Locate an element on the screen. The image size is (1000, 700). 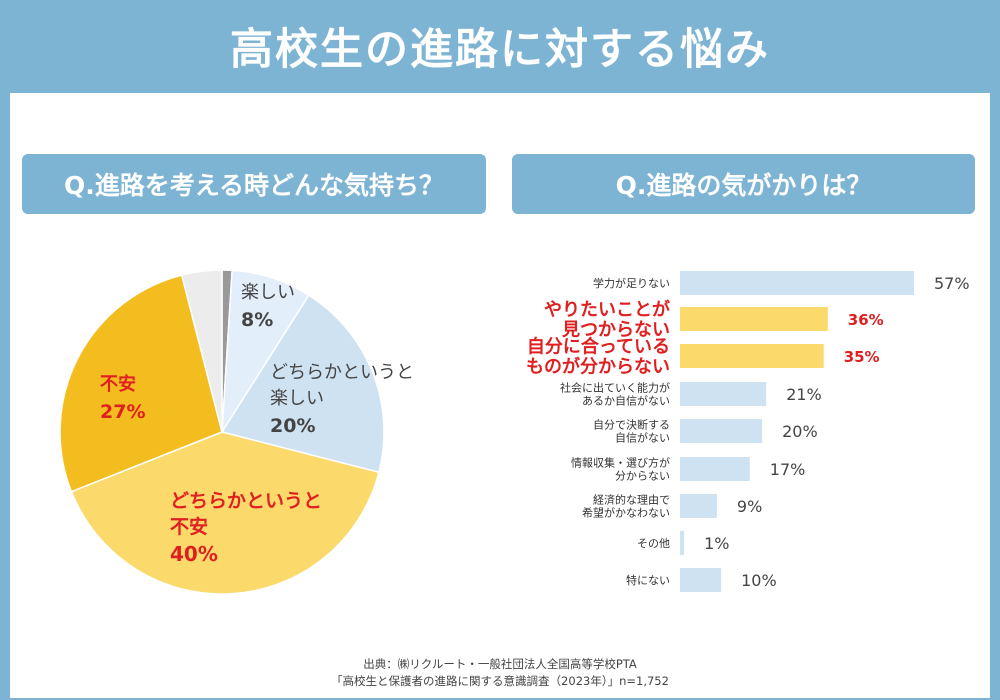
bar-question-header: Q.進路の気がかりは？ is located at coordinates (743, 184).